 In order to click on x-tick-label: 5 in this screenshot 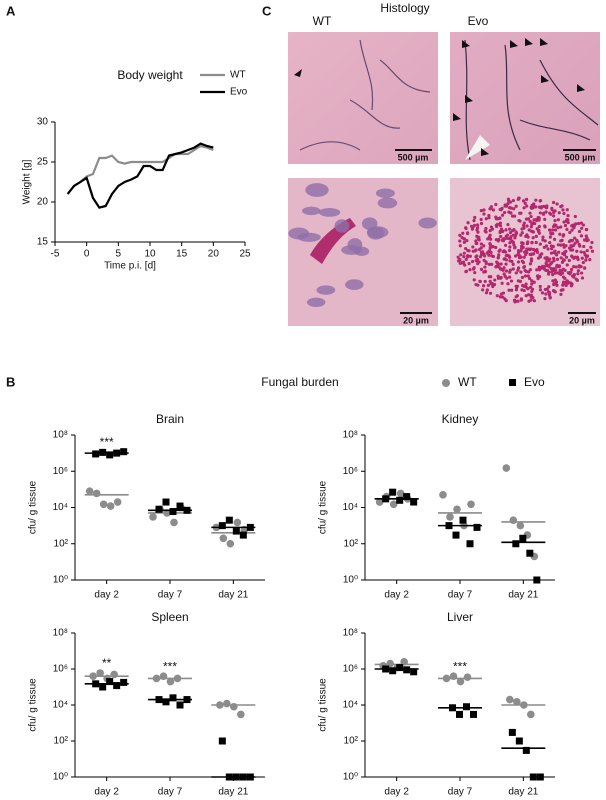, I will do `click(119, 254)`.